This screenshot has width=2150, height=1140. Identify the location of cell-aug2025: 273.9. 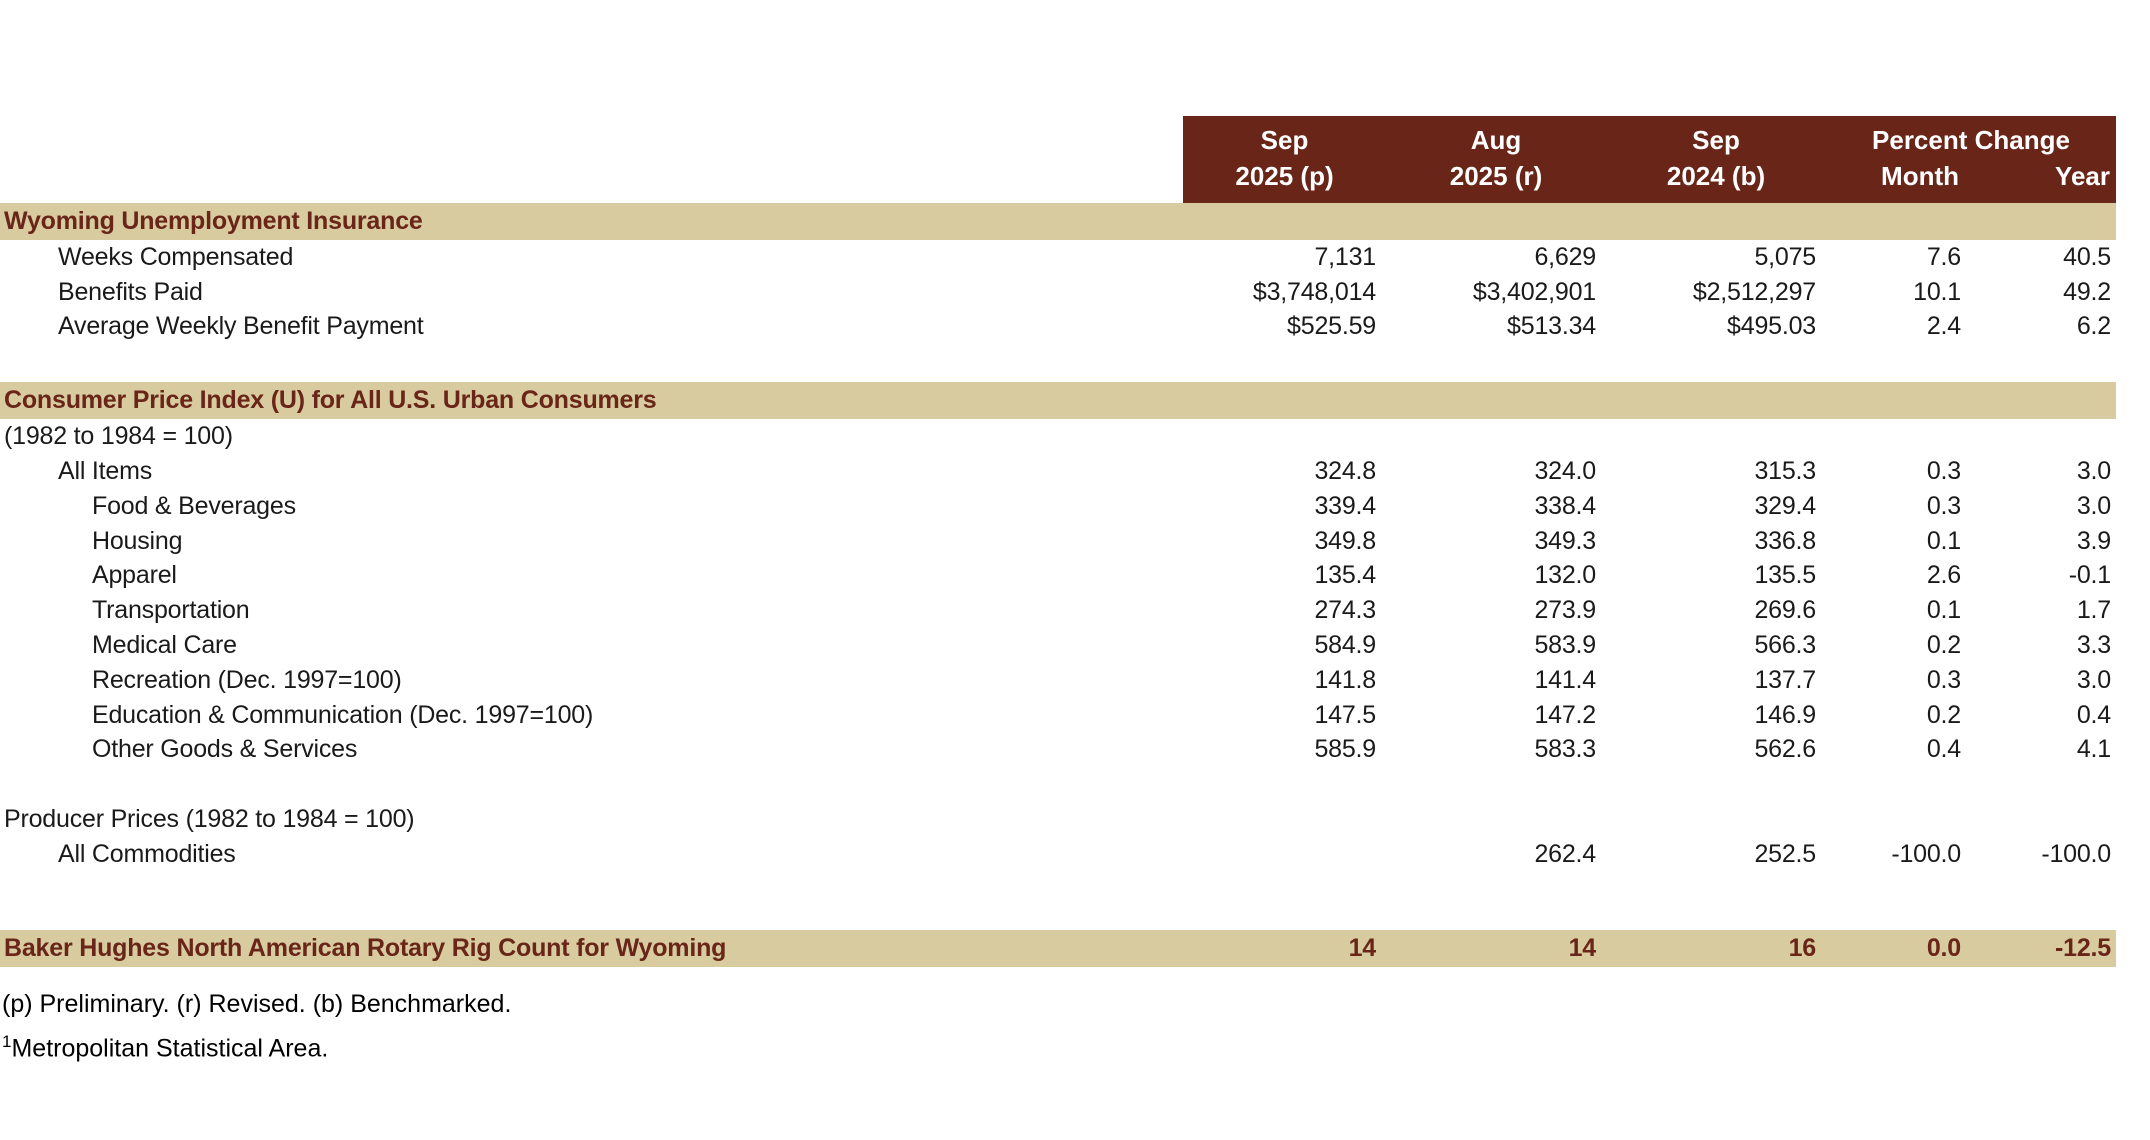
(1565, 610).